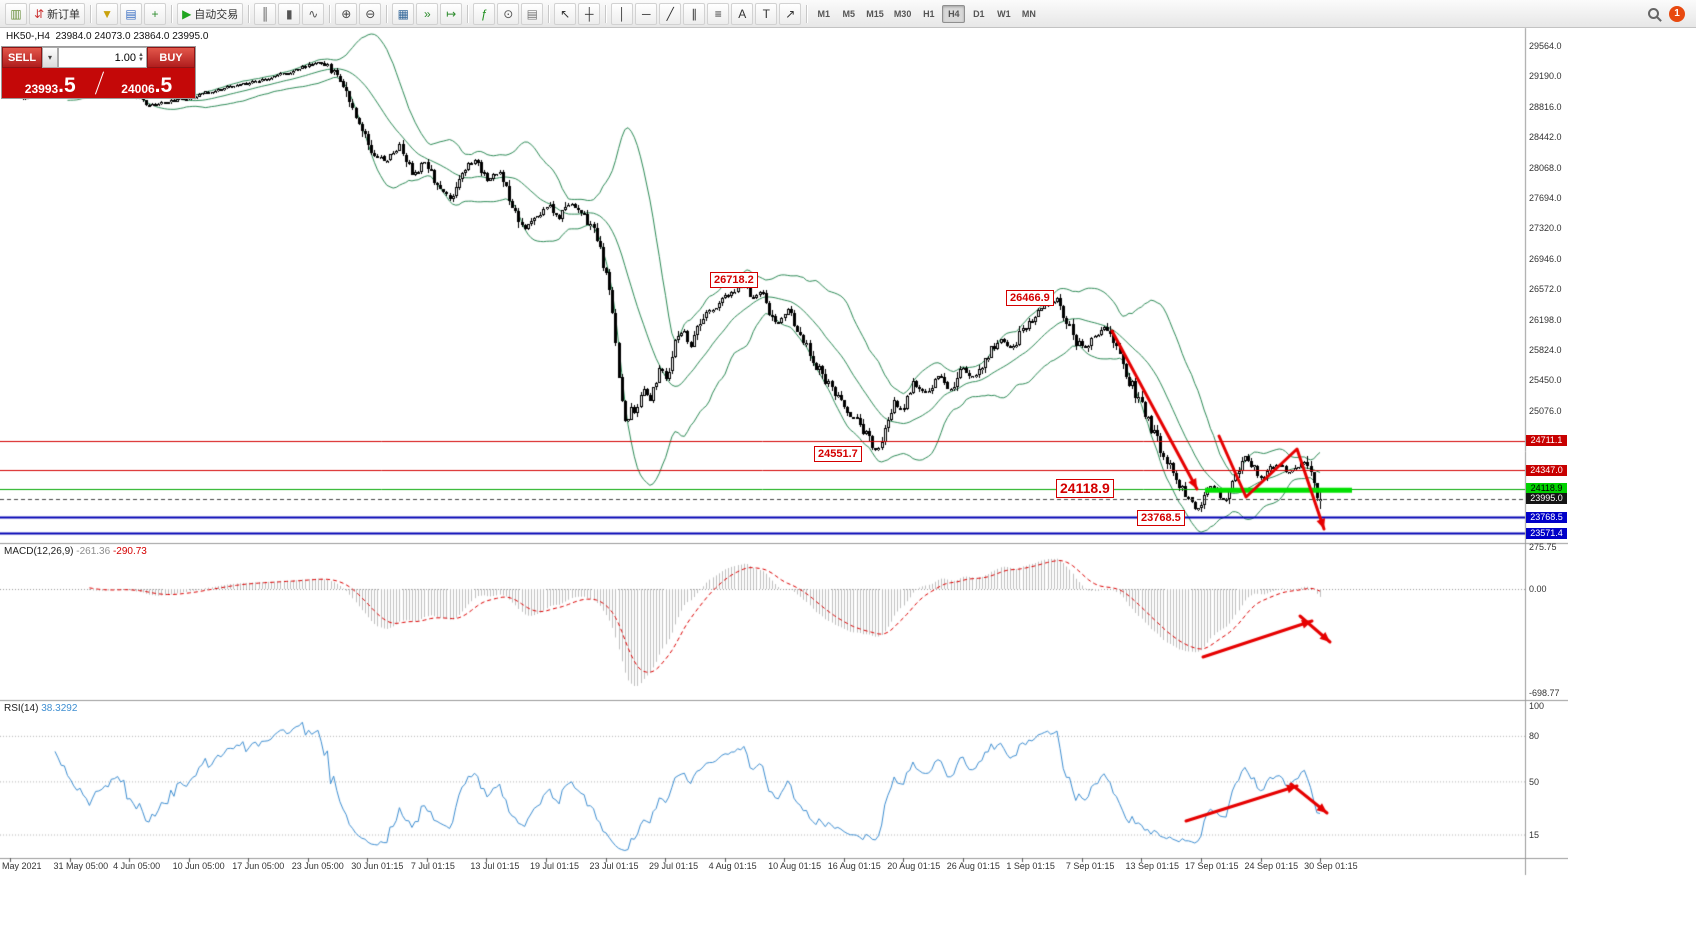 This screenshot has width=1696, height=945. Describe the element at coordinates (824, 13) in the screenshot. I see `timeframe-m1: M1` at that location.